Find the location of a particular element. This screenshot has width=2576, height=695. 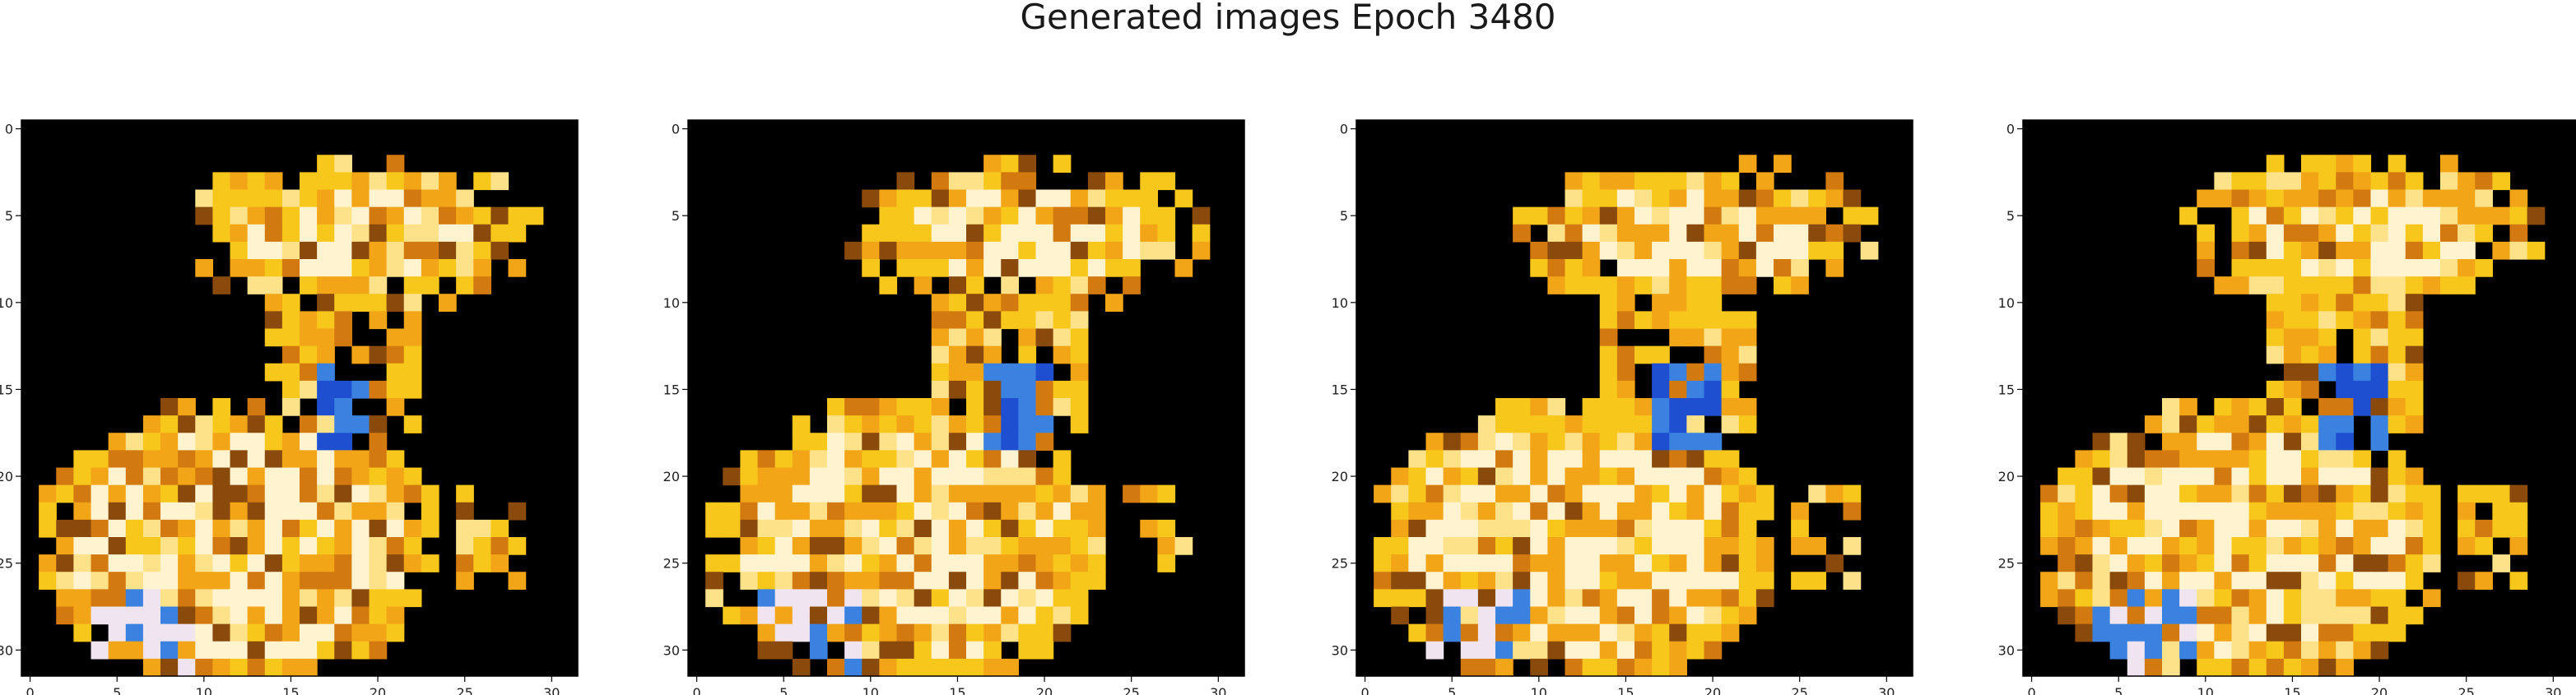

y-tick-label: 0 is located at coordinates (1344, 129).